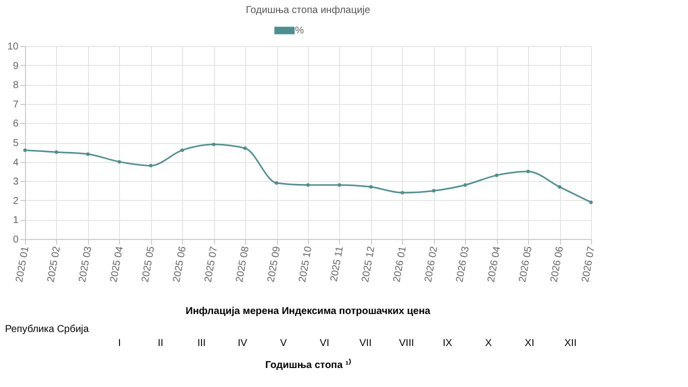 Image resolution: width=688 pixels, height=387 pixels. I want to click on x-tick-label: 2025 09, so click(275, 264).